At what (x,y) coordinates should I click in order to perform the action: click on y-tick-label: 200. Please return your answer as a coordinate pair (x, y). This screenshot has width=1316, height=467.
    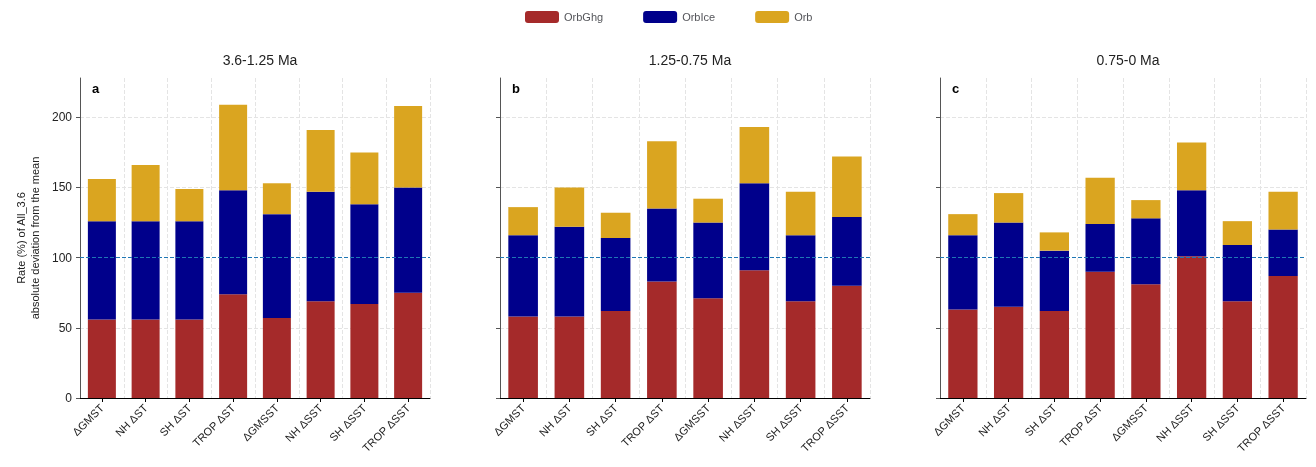
    Looking at the image, I should click on (62, 117).